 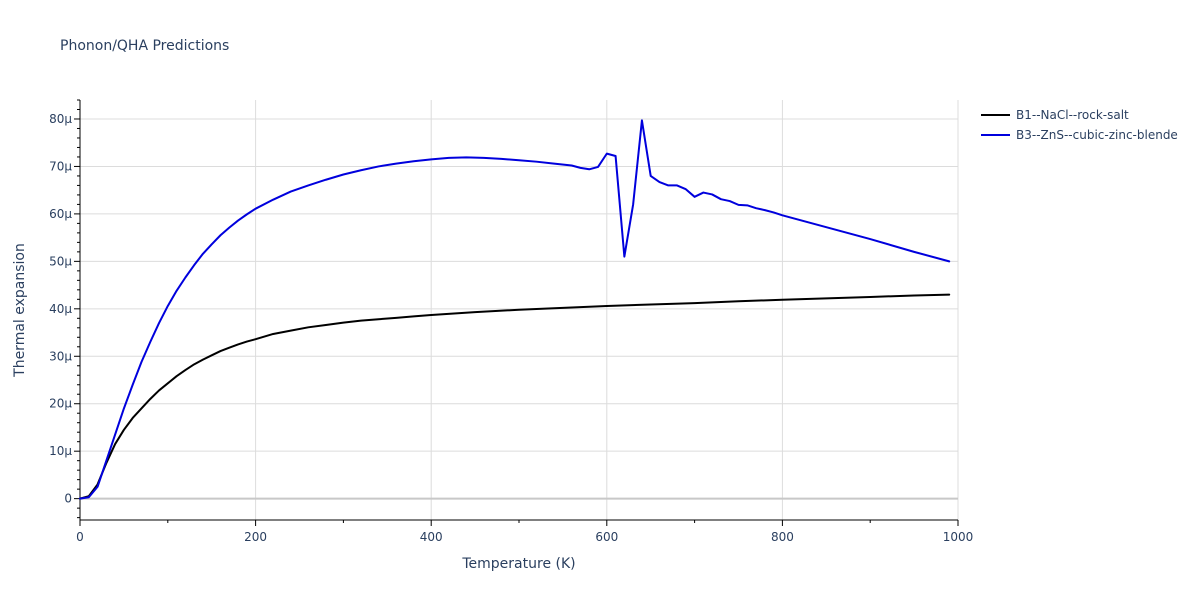 What do you see at coordinates (68, 499) in the screenshot?
I see `y-tick-label: 0` at bounding box center [68, 499].